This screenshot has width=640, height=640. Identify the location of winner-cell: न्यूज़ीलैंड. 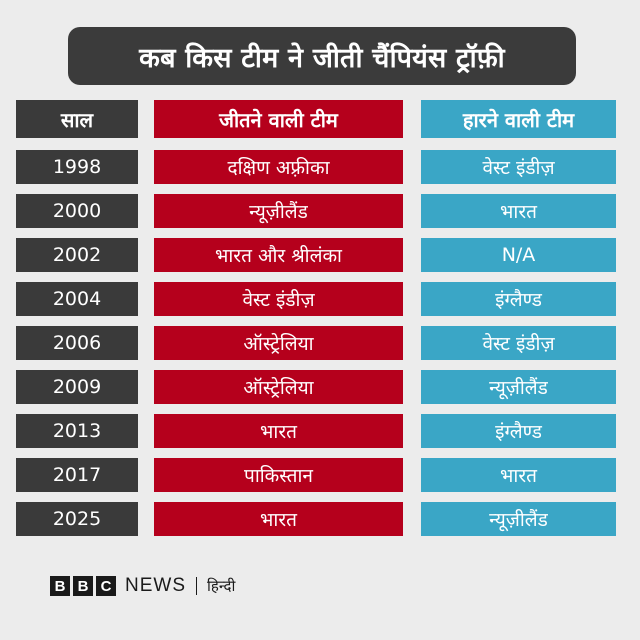
(278, 211).